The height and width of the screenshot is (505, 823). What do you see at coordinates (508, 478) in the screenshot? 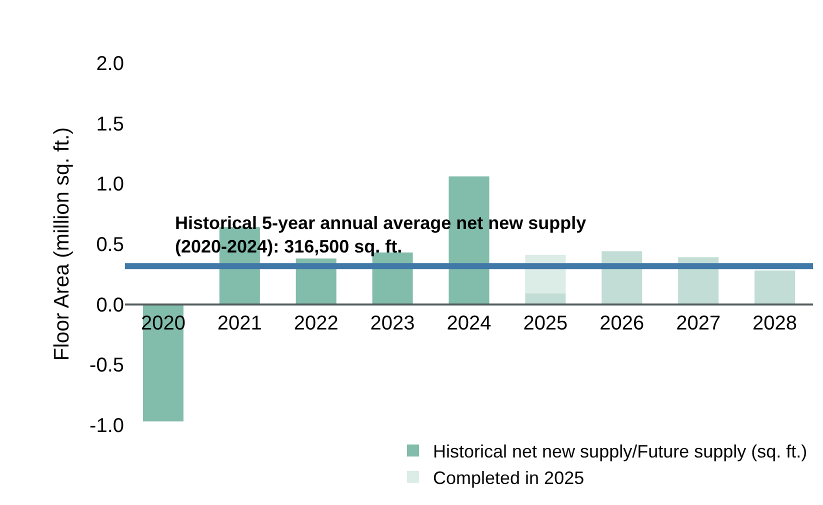
I see `legend-label: Completed in 2025` at bounding box center [508, 478].